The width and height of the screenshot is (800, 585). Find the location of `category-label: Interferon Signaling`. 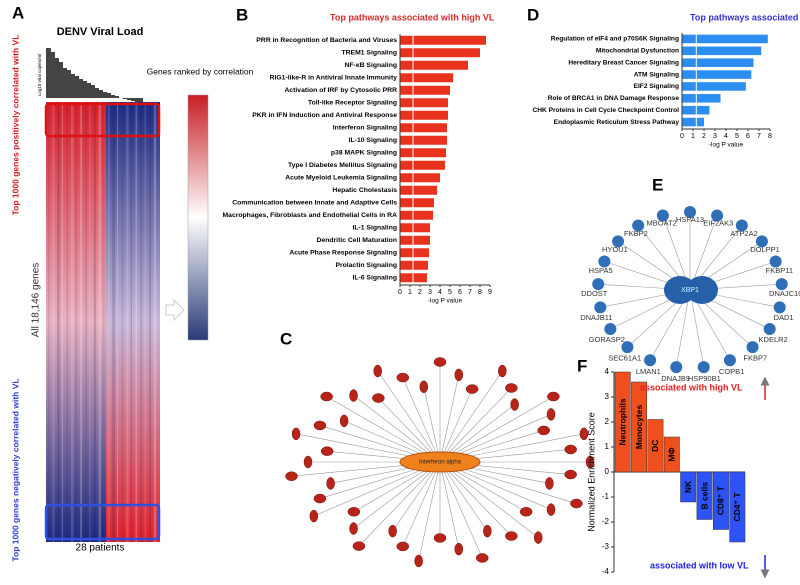

category-label: Interferon Signaling is located at coordinates (365, 128).